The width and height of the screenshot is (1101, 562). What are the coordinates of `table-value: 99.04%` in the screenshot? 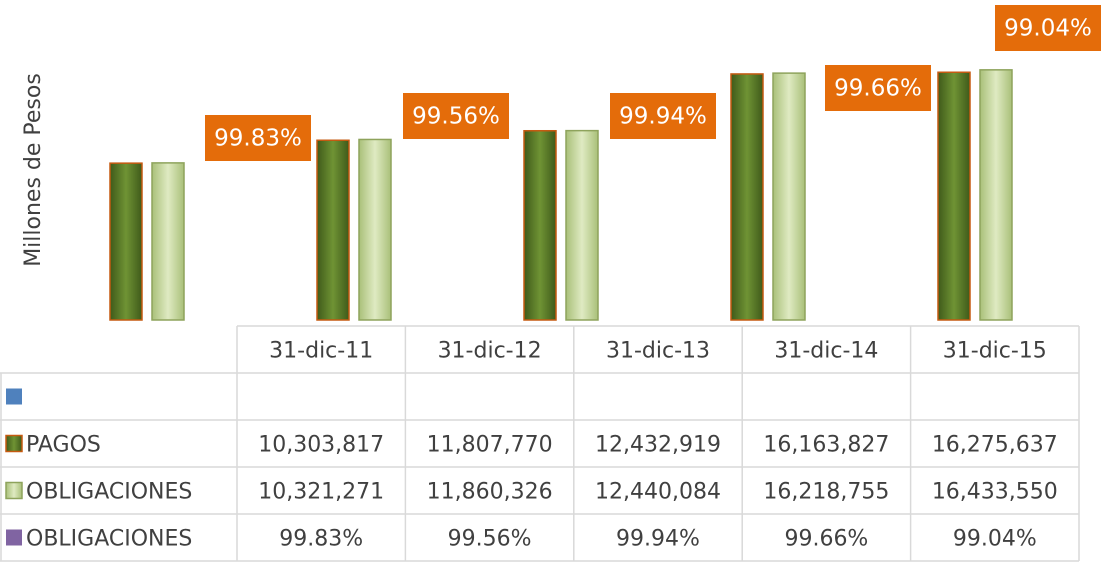 It's located at (995, 539).